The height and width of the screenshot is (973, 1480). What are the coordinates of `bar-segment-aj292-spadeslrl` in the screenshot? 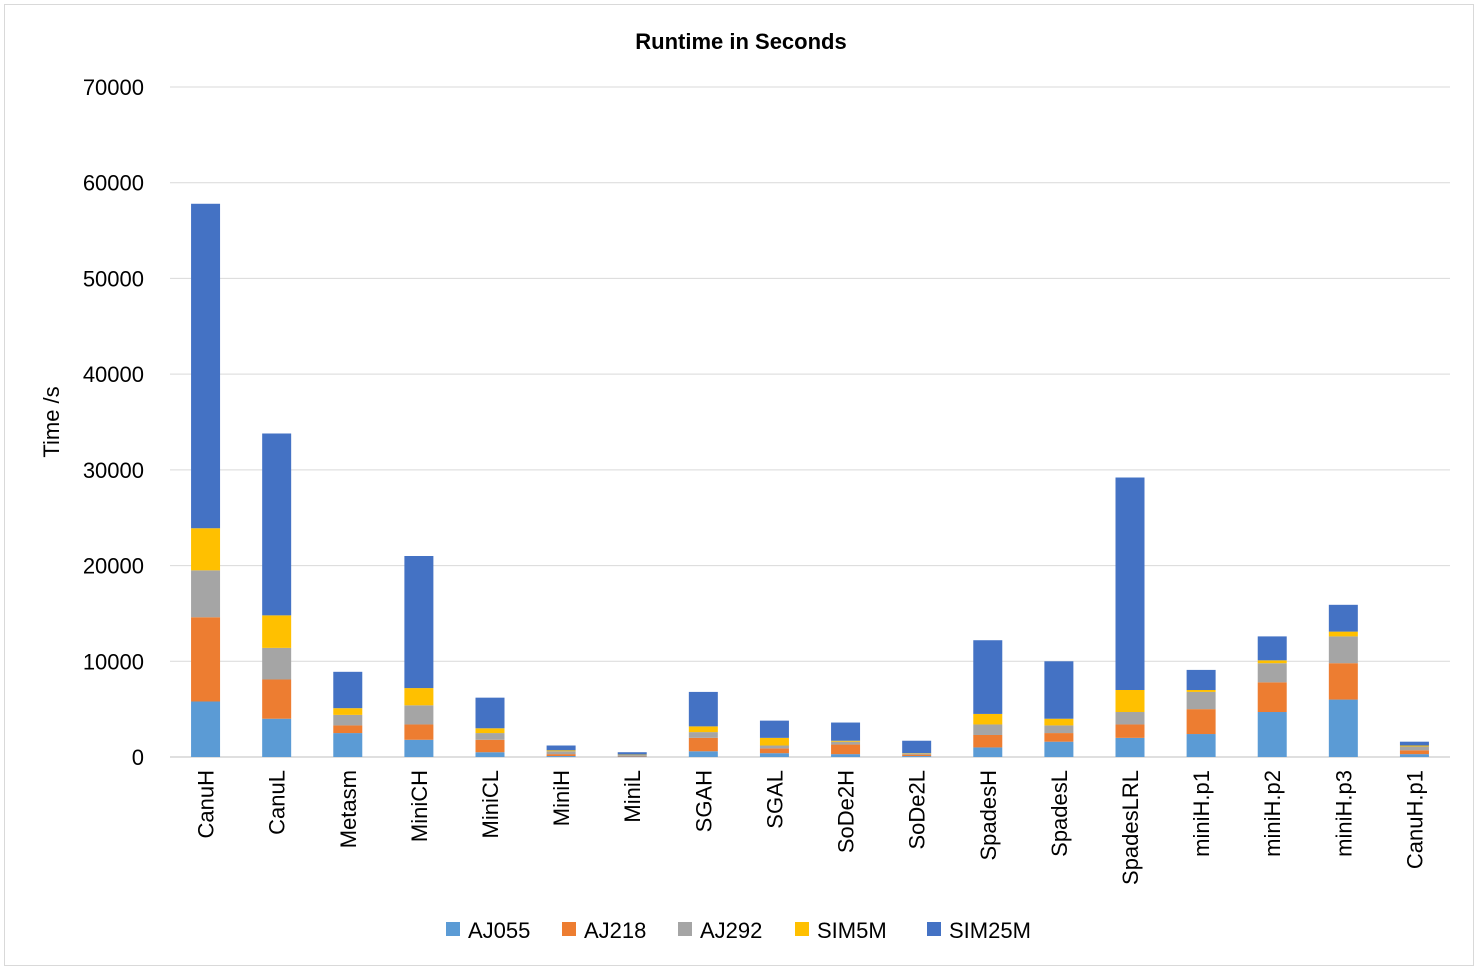 It's located at (1130, 718).